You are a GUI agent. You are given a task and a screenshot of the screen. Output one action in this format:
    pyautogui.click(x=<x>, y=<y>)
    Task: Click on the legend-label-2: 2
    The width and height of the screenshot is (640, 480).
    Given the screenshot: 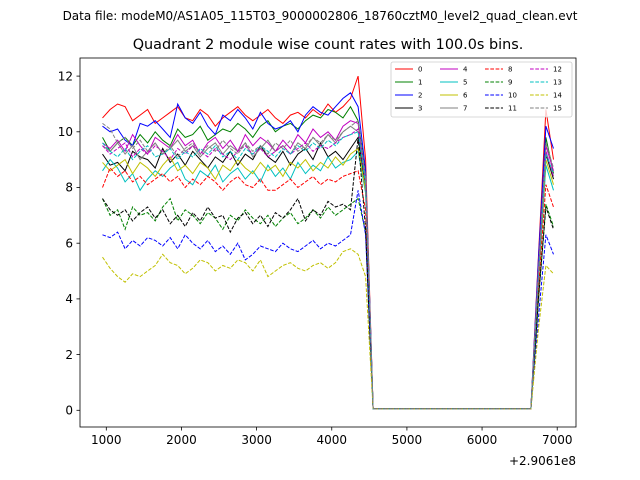 What is the action you would take?
    pyautogui.click(x=420, y=96)
    